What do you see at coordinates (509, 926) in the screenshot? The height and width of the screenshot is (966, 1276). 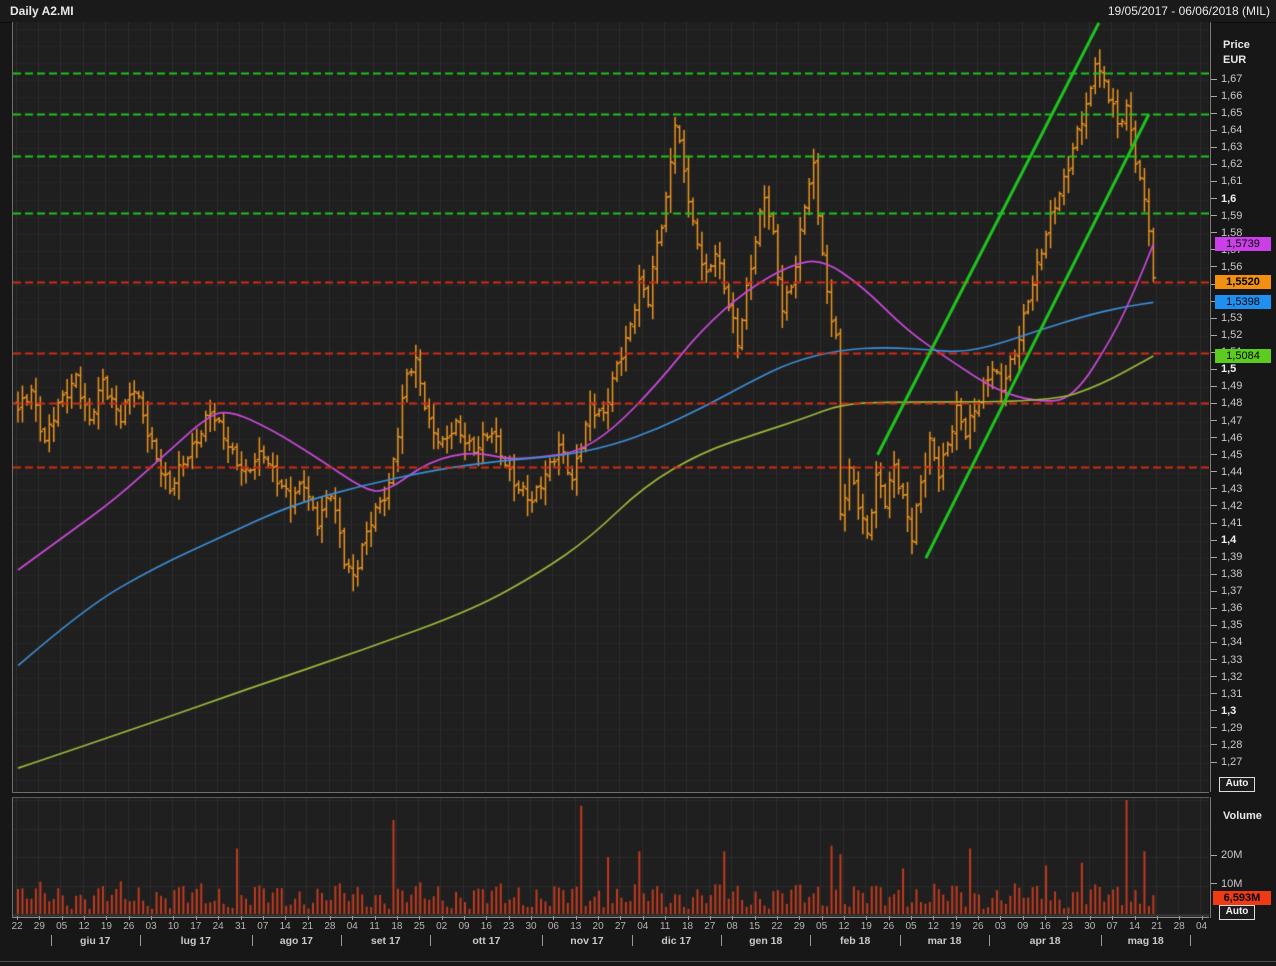 I see `day-label: 23` at bounding box center [509, 926].